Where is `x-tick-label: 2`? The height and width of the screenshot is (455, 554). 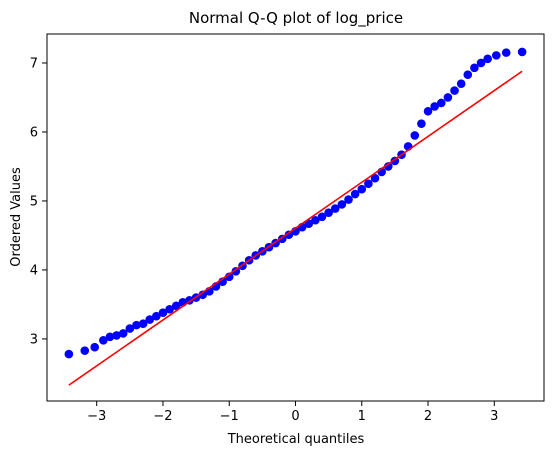
x-tick-label: 2 is located at coordinates (428, 416).